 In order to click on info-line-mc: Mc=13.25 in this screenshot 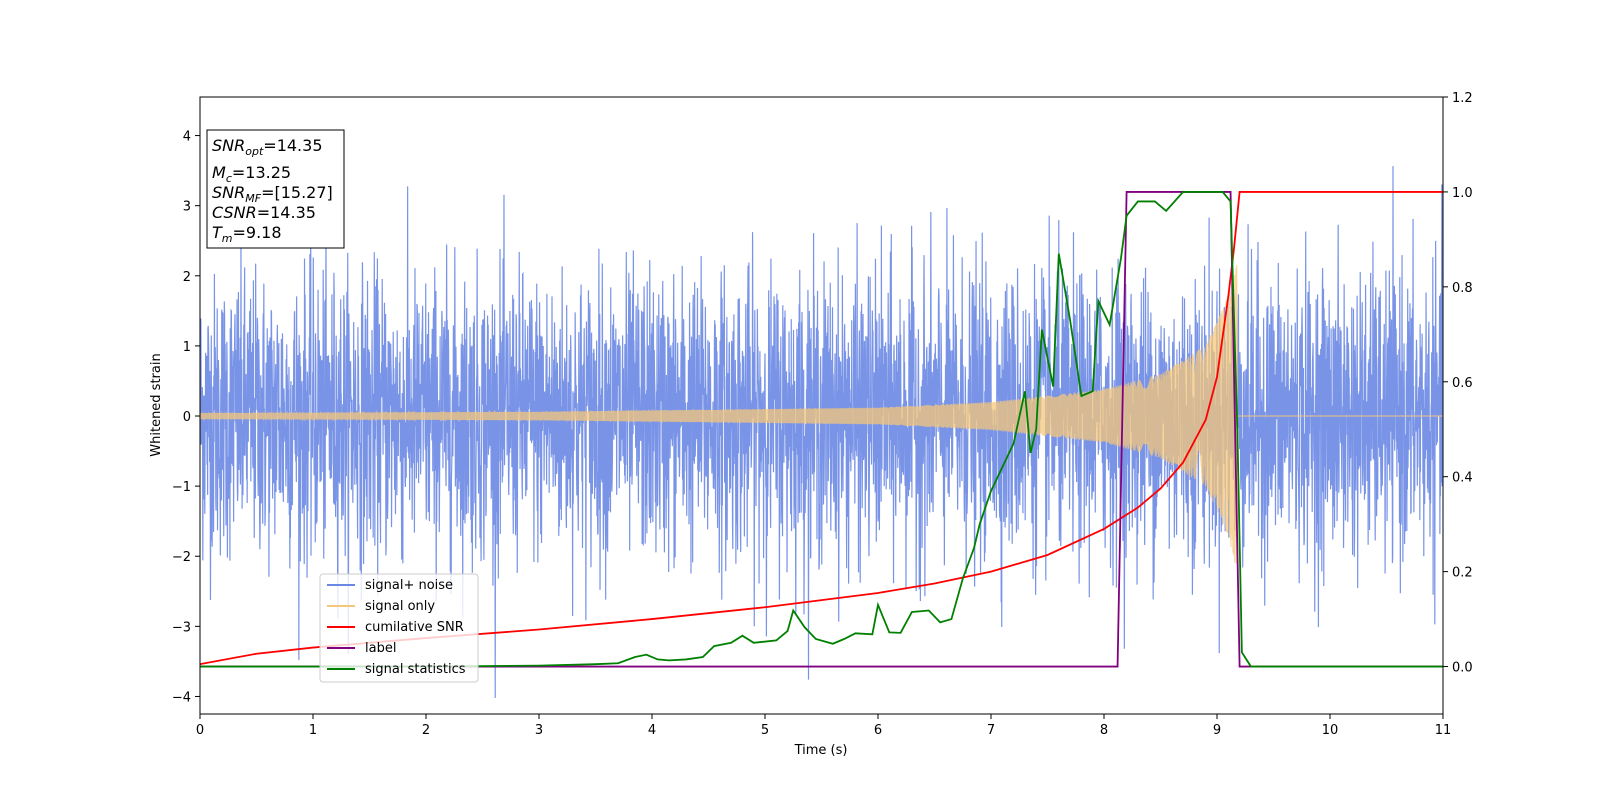, I will do `click(251, 174)`.